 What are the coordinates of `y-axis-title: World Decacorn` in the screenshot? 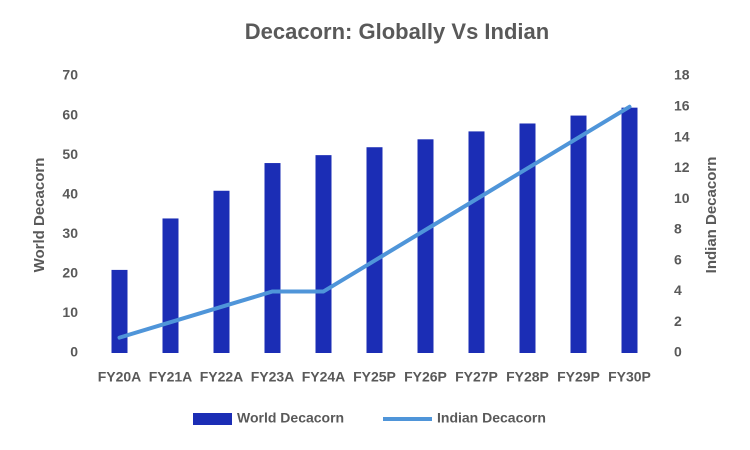 It's located at (39, 215).